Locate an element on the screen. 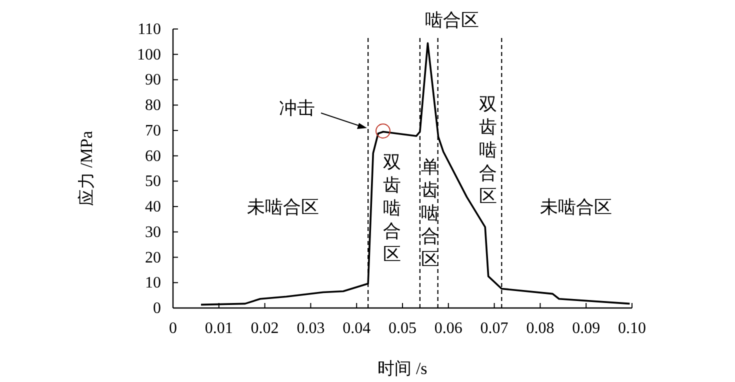 This screenshot has width=735, height=382. y-tick-label: 60 is located at coordinates (153, 156).